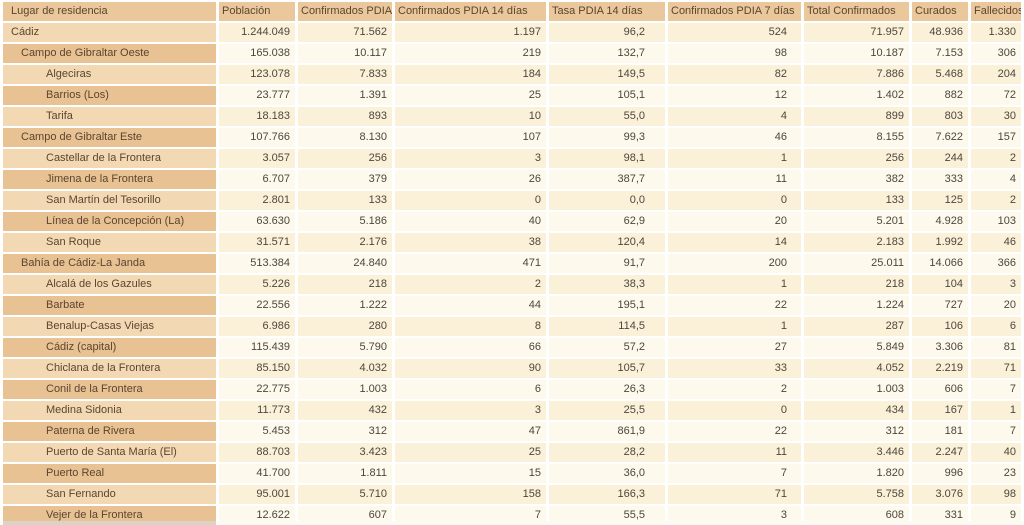 Image resolution: width=1024 pixels, height=525 pixels. Describe the element at coordinates (856, 347) in the screenshot. I see `value-cell: 5.849` at that location.